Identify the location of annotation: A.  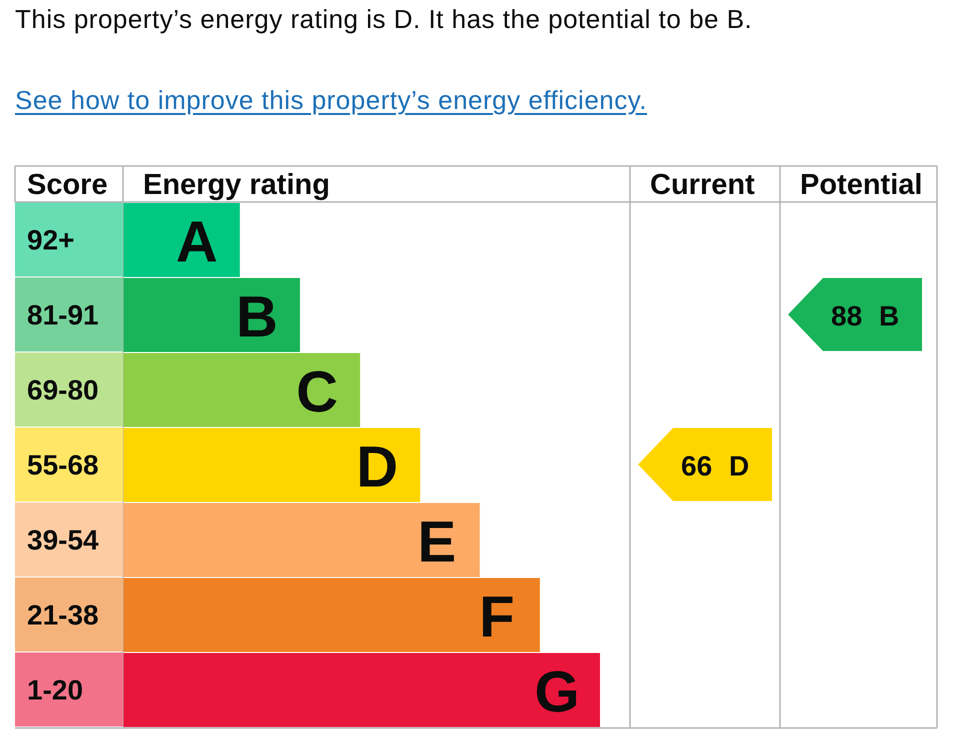
(197, 241).